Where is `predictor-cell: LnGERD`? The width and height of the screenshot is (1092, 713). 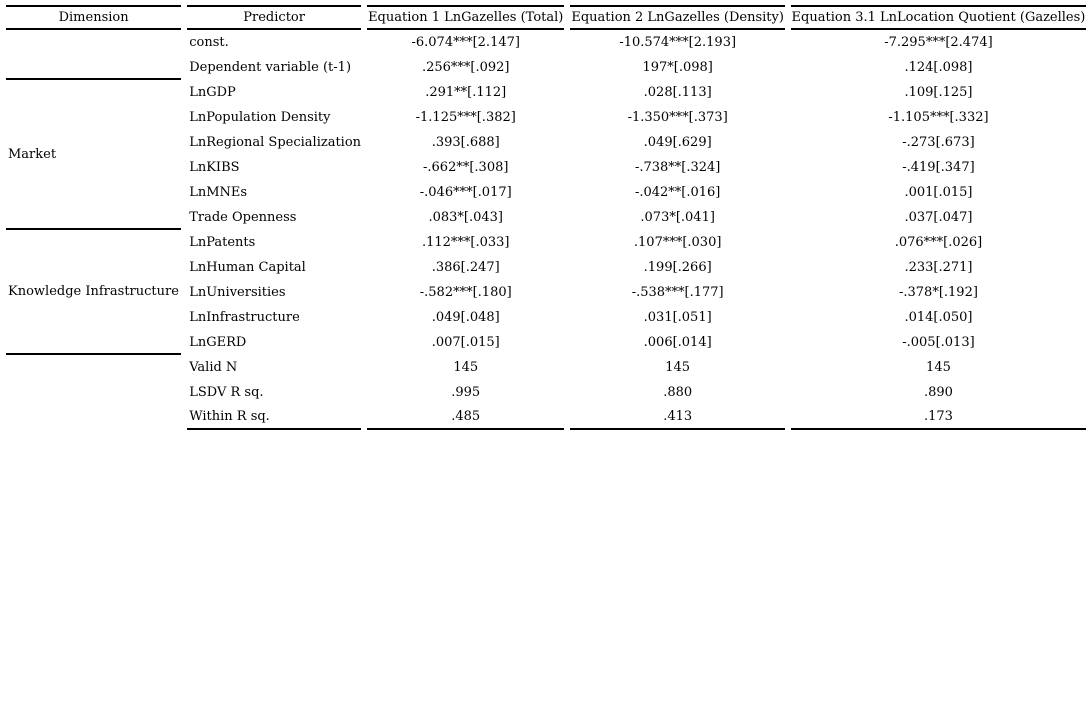
predictor-cell: LnGERD is located at coordinates (218, 342).